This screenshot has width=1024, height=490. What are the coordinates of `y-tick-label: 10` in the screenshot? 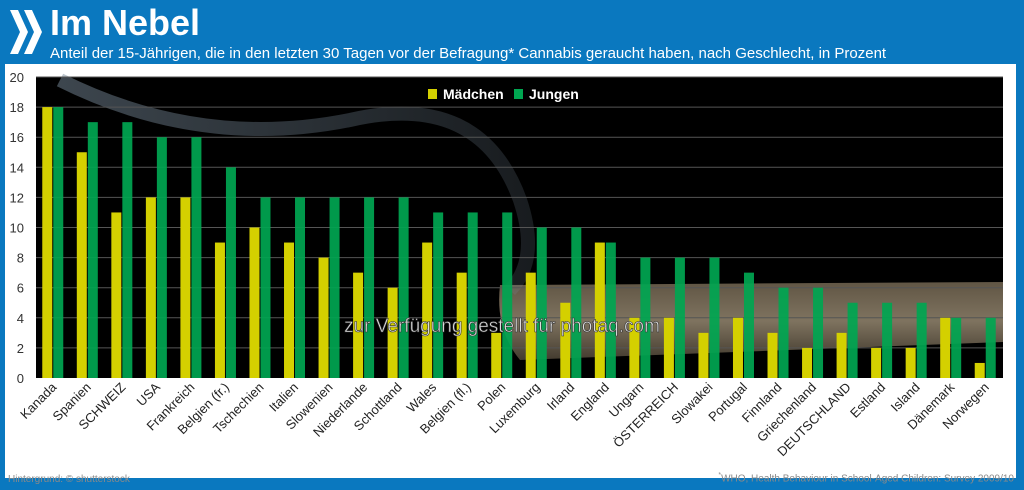 It's located at (17, 228).